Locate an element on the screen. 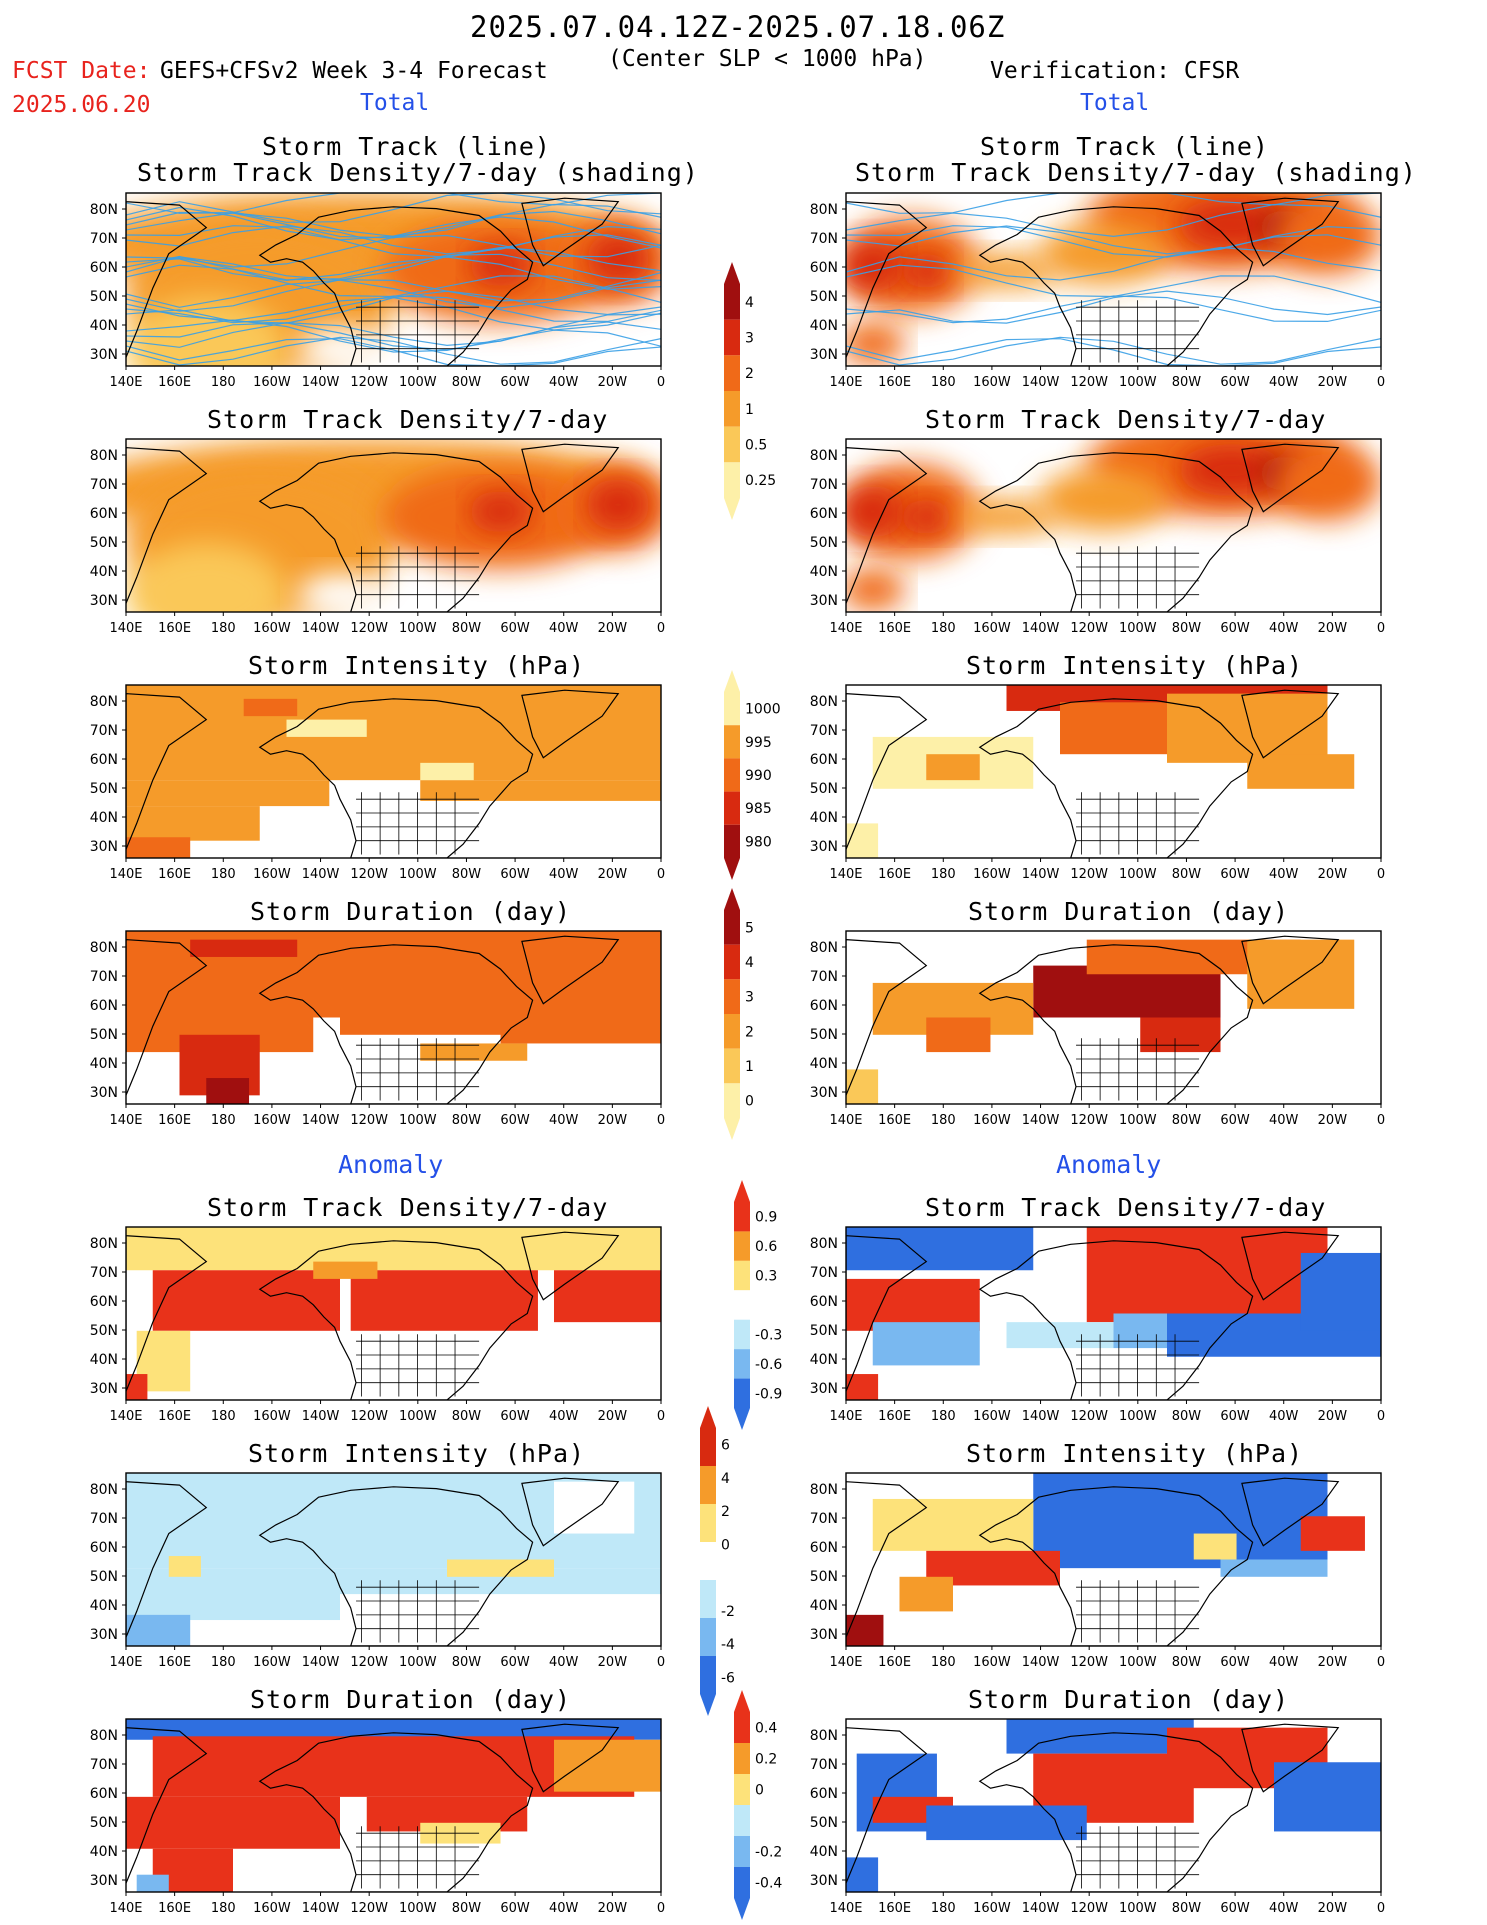 The height and width of the screenshot is (1925, 1487). colorbar-density-total: 4 3 2 1 0.5 0.25 is located at coordinates (750, 391).